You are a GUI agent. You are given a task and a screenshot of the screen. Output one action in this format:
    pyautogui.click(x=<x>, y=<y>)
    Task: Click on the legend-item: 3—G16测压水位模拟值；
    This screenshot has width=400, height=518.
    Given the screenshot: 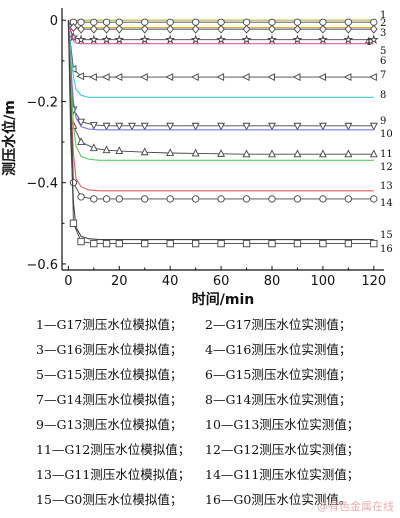 What is the action you would take?
    pyautogui.click(x=109, y=349)
    